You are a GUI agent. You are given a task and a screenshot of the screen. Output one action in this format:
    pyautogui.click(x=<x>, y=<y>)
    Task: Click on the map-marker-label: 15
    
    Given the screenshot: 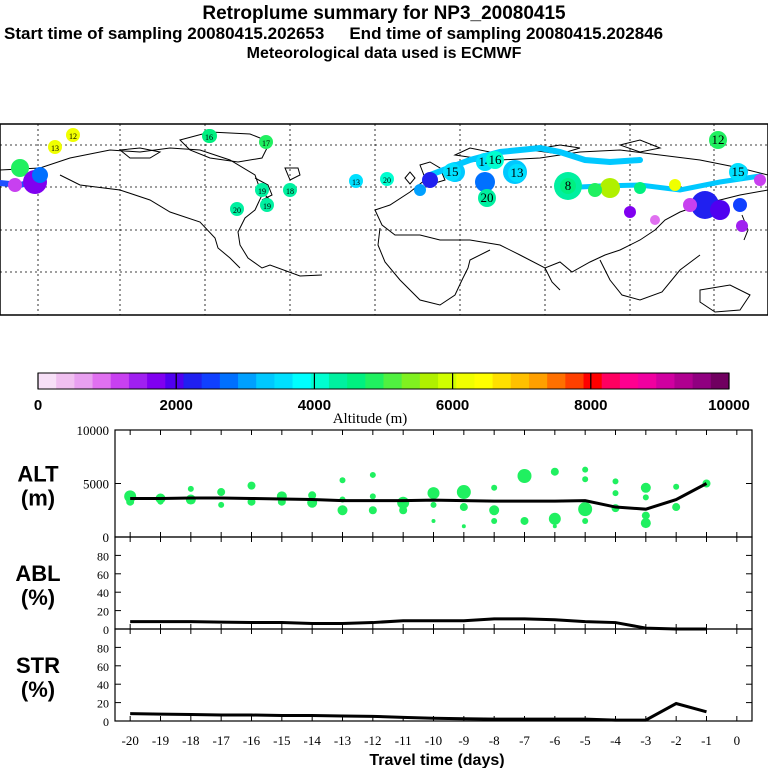 What is the action you would take?
    pyautogui.click(x=738, y=171)
    